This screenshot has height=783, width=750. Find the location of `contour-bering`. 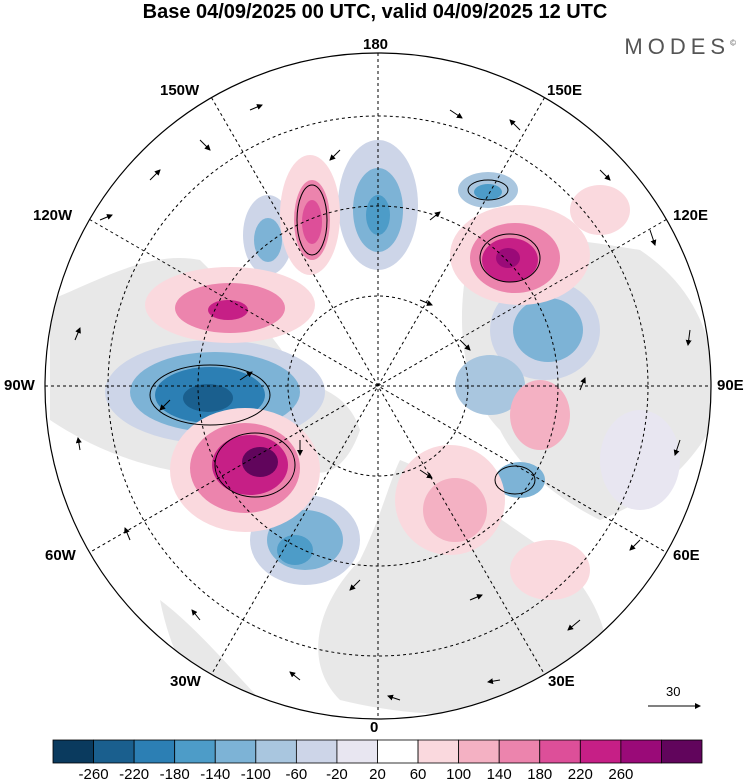

contour-bering is located at coordinates (312, 220).